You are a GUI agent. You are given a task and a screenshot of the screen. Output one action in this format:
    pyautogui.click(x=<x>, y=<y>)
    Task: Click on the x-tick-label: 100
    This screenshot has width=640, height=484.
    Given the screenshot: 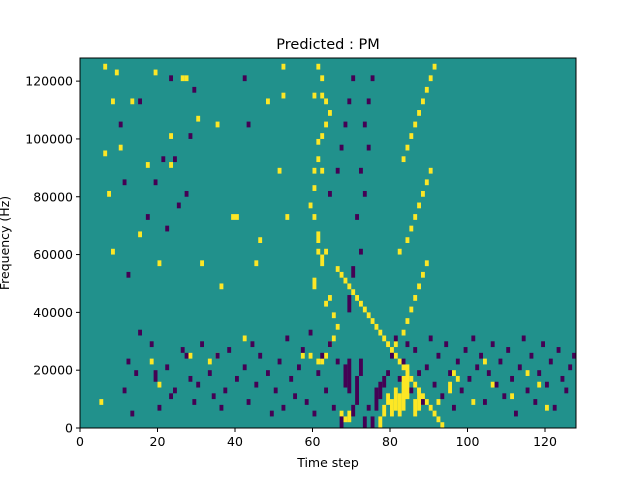 What is the action you would take?
    pyautogui.click(x=468, y=441)
    